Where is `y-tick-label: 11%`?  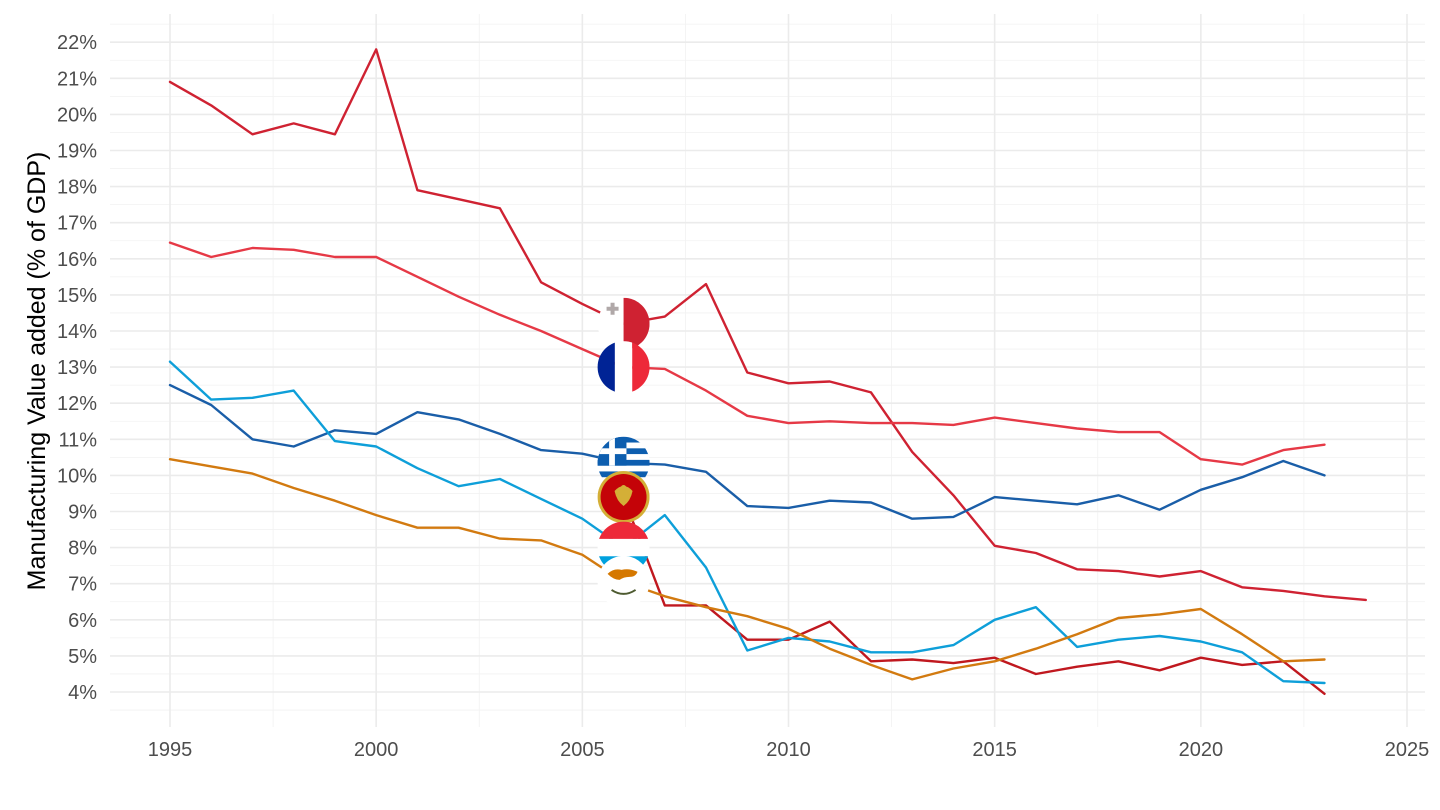 y-tick-label: 11% is located at coordinates (77, 440).